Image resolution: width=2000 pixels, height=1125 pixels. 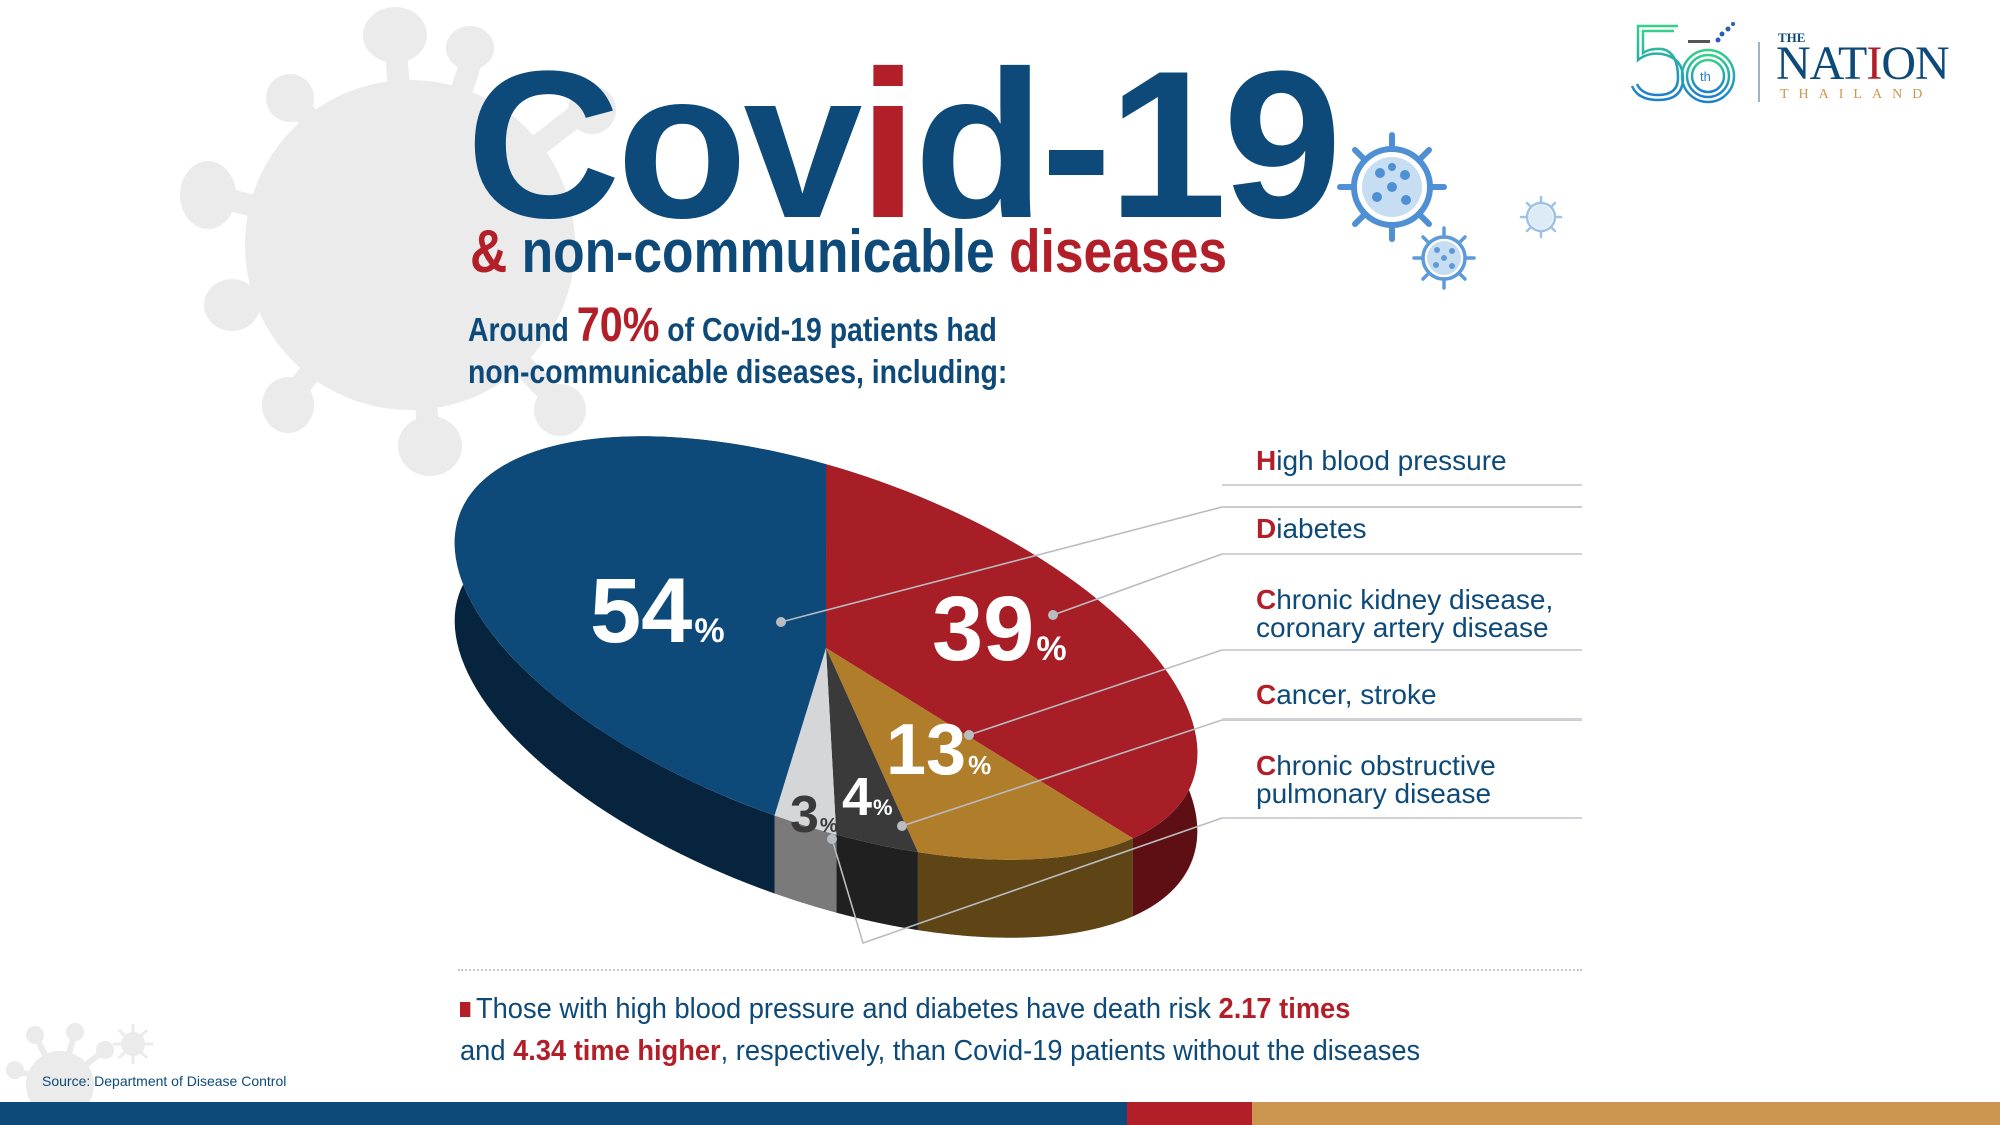 I want to click on large-virus-bg-icon, so click(x=398, y=241).